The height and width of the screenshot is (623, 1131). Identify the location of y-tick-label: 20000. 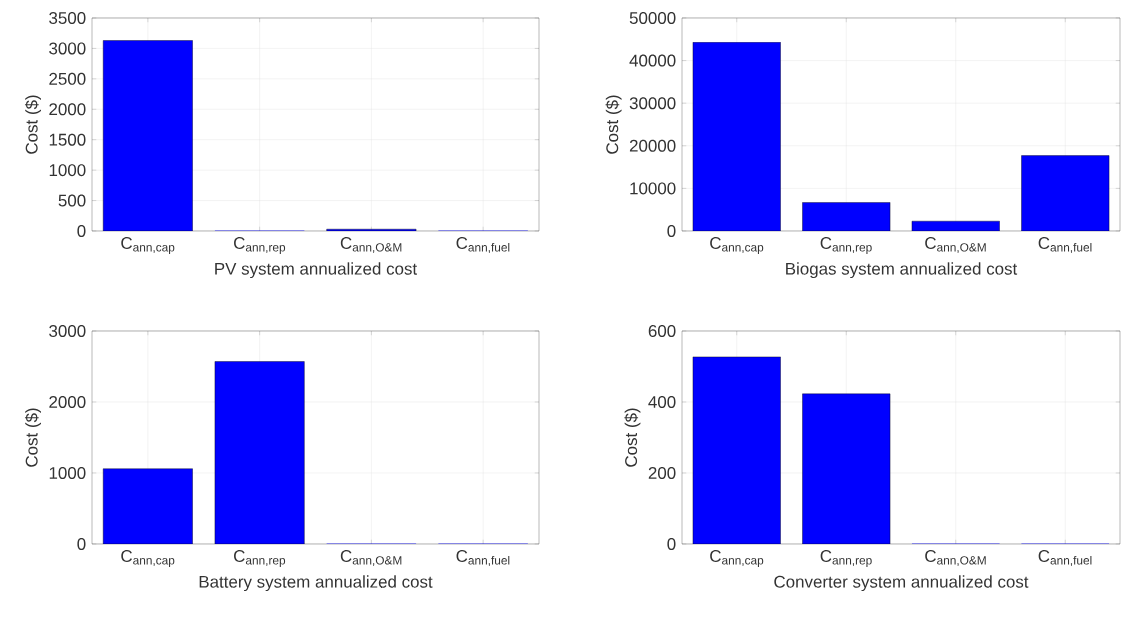
(652, 145).